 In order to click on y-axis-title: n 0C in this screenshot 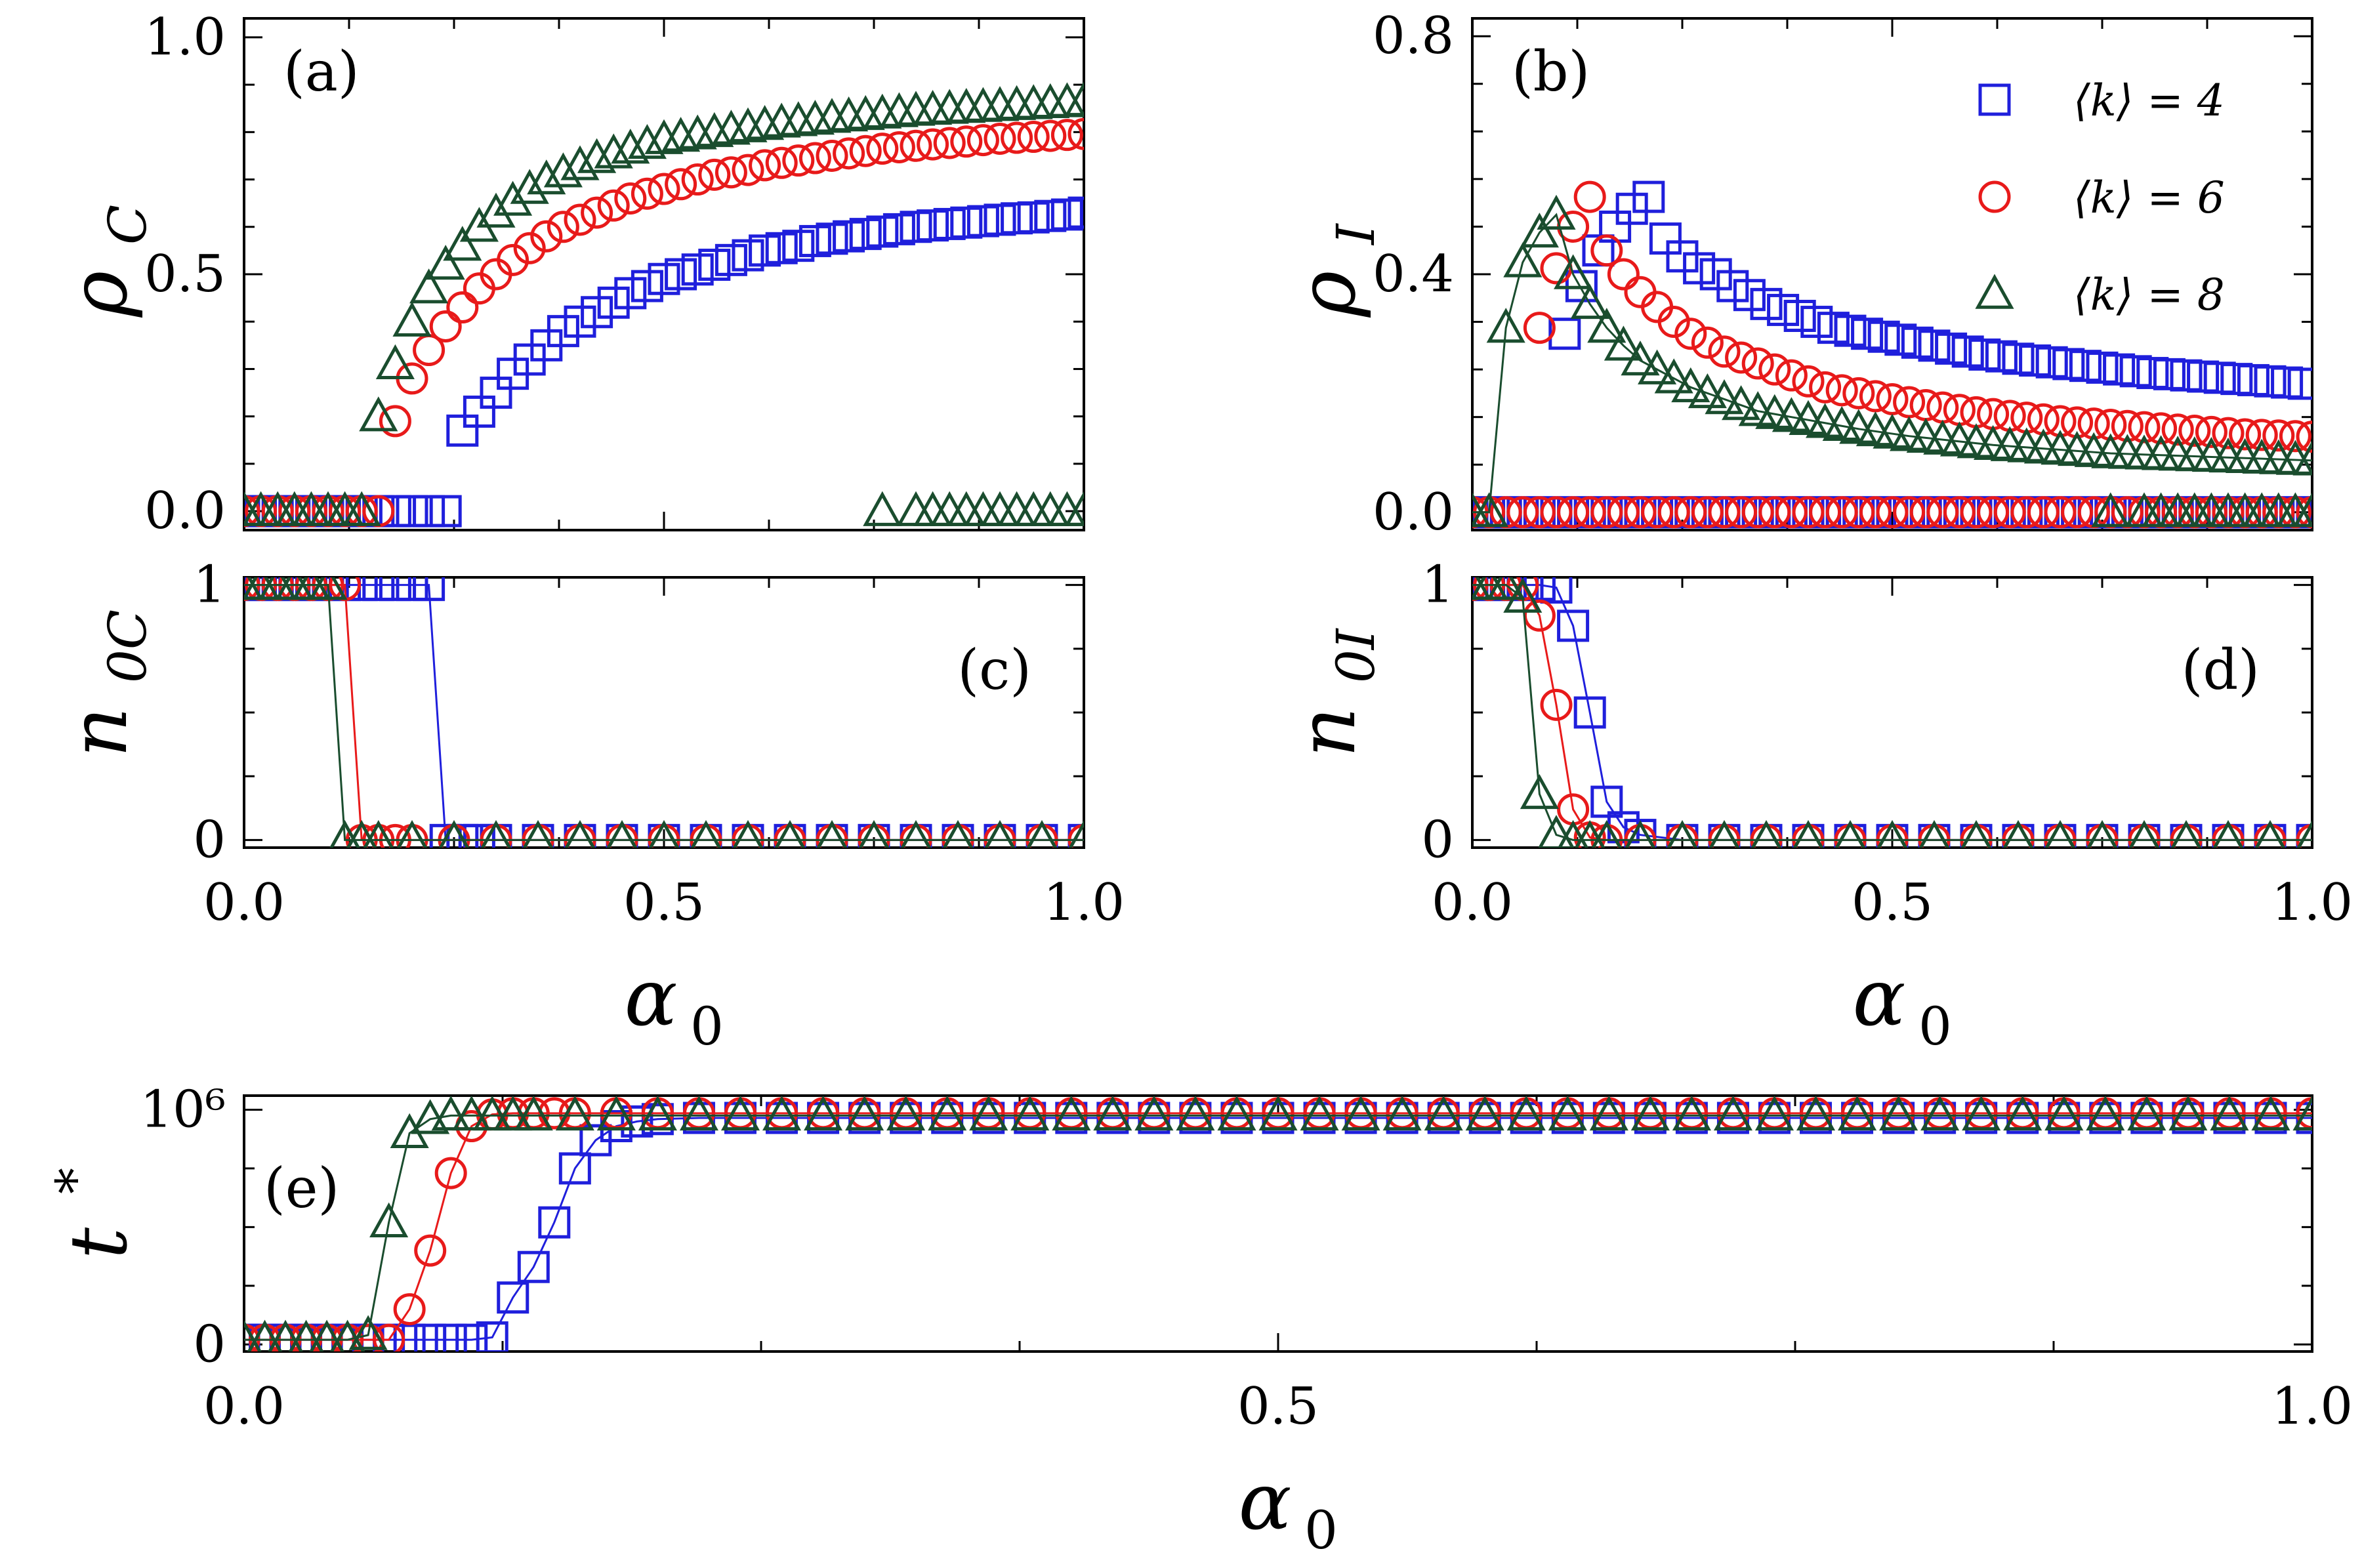, I will do `click(106, 684)`.